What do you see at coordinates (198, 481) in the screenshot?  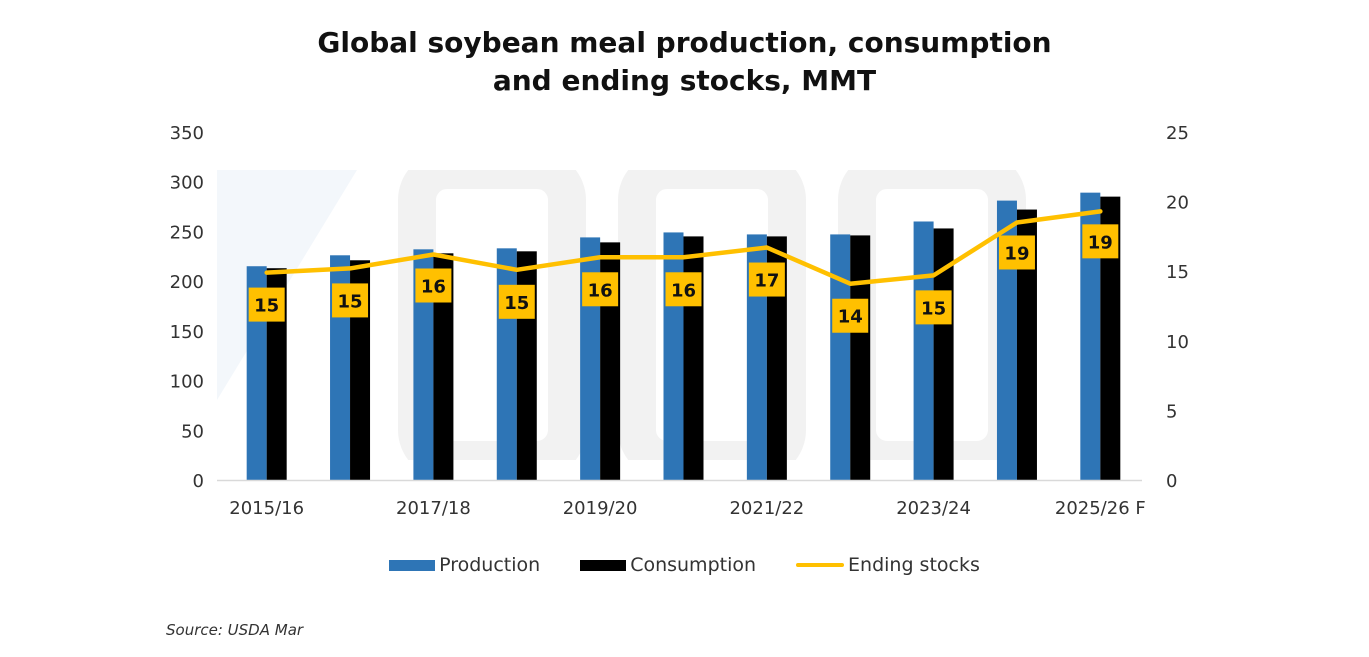 I see `y-left-tick-label: 0` at bounding box center [198, 481].